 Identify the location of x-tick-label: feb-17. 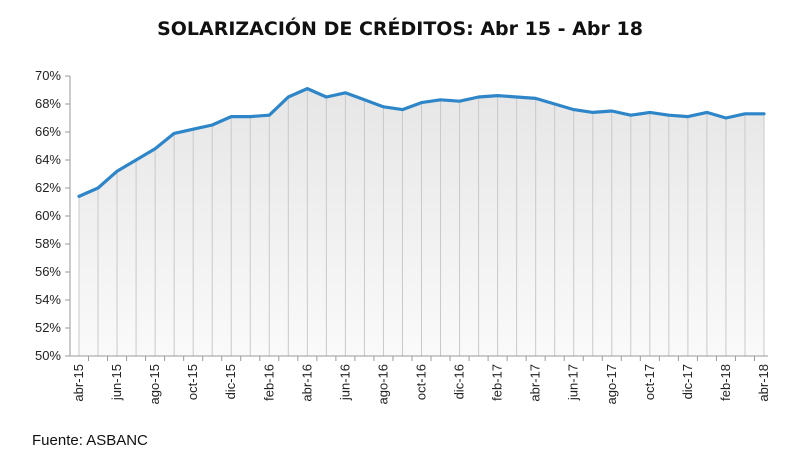
(497, 382).